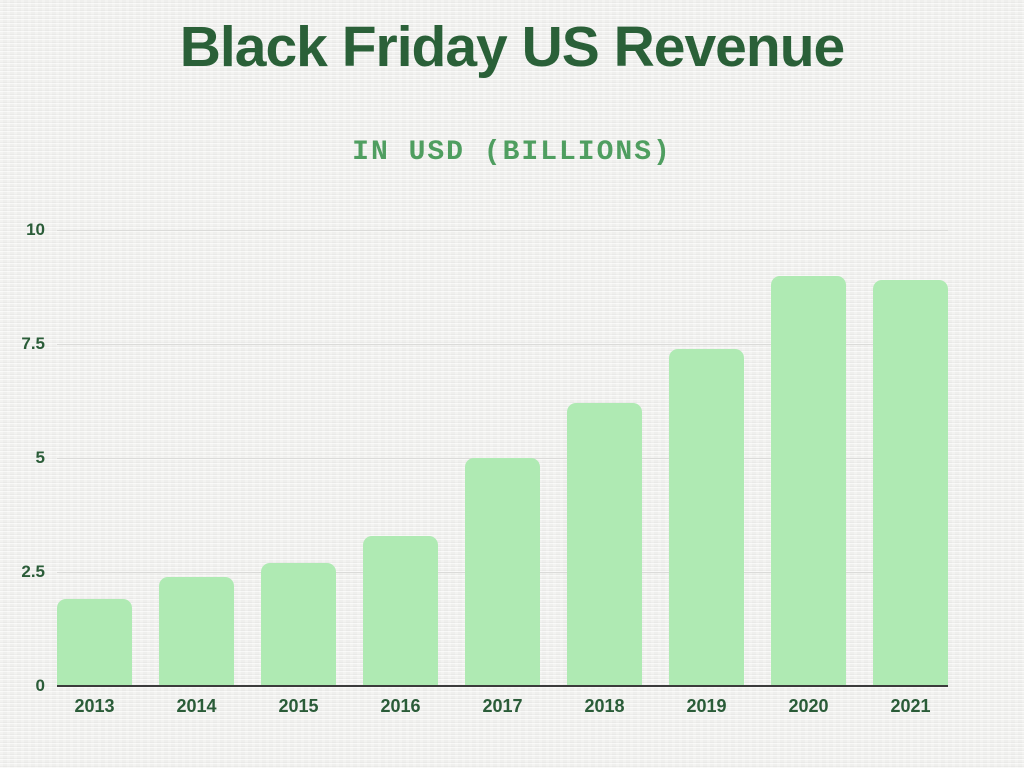 The width and height of the screenshot is (1024, 768). I want to click on bar-2016, so click(400, 611).